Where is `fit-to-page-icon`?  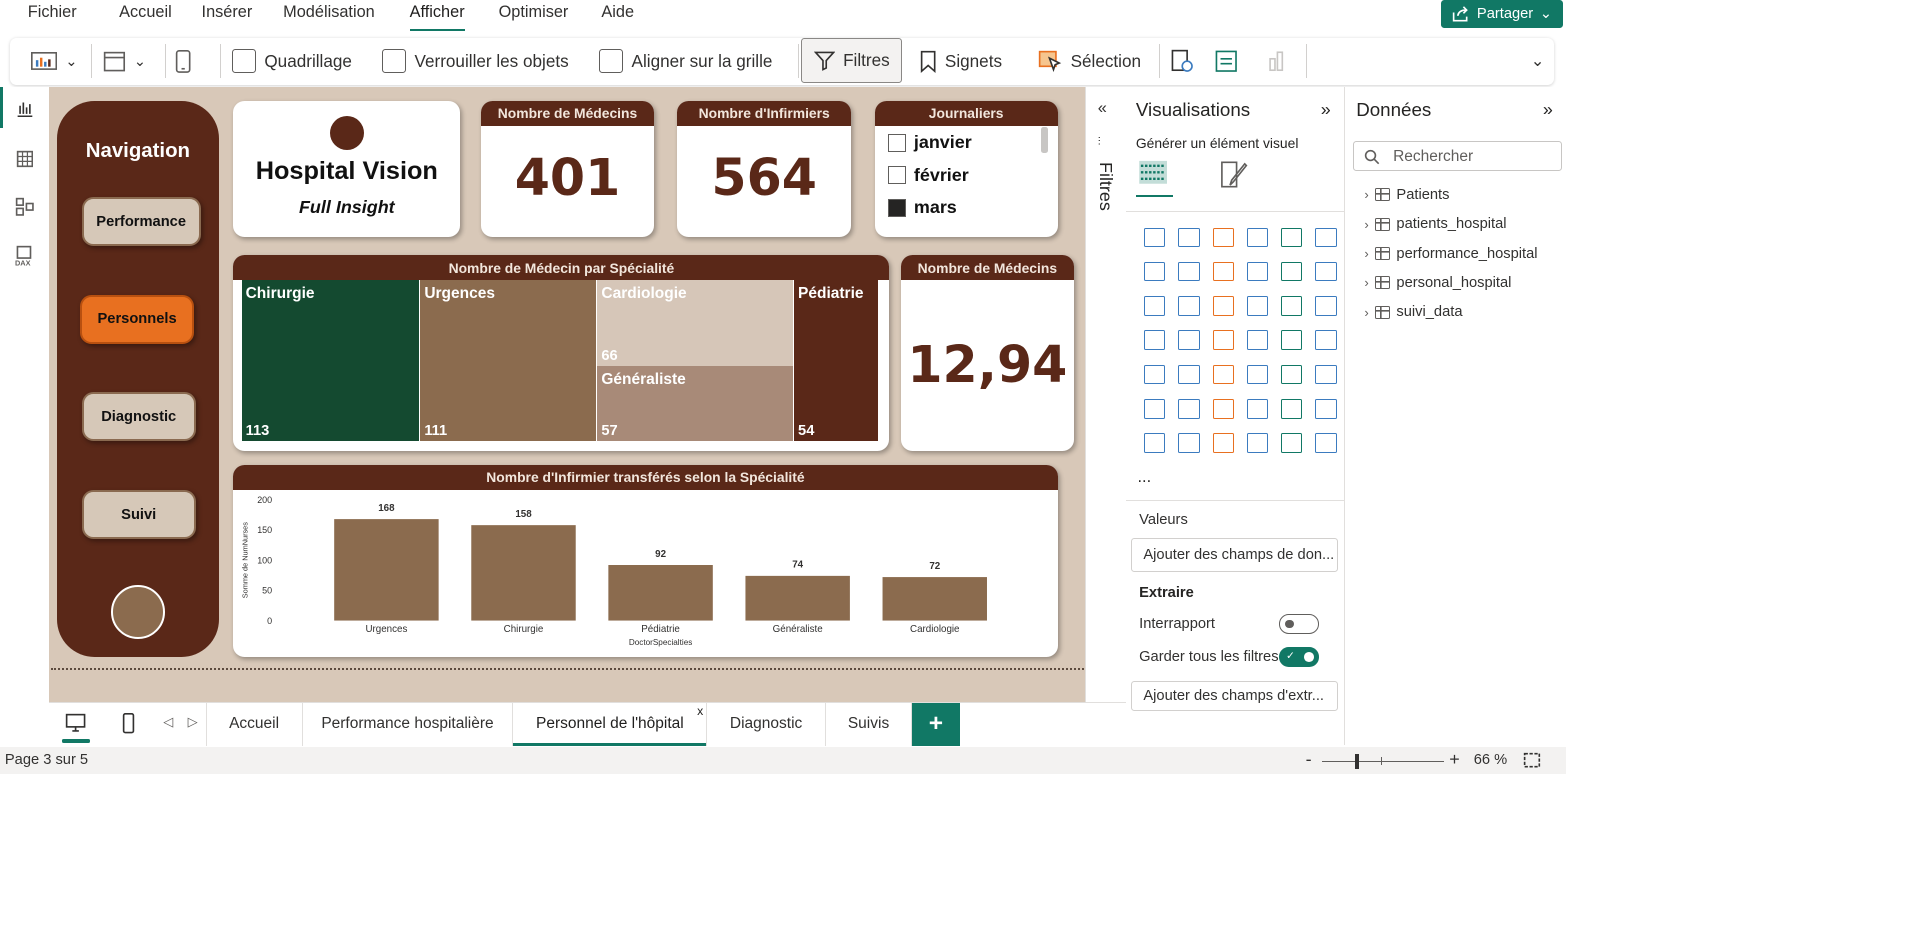 fit-to-page-icon is located at coordinates (1532, 760).